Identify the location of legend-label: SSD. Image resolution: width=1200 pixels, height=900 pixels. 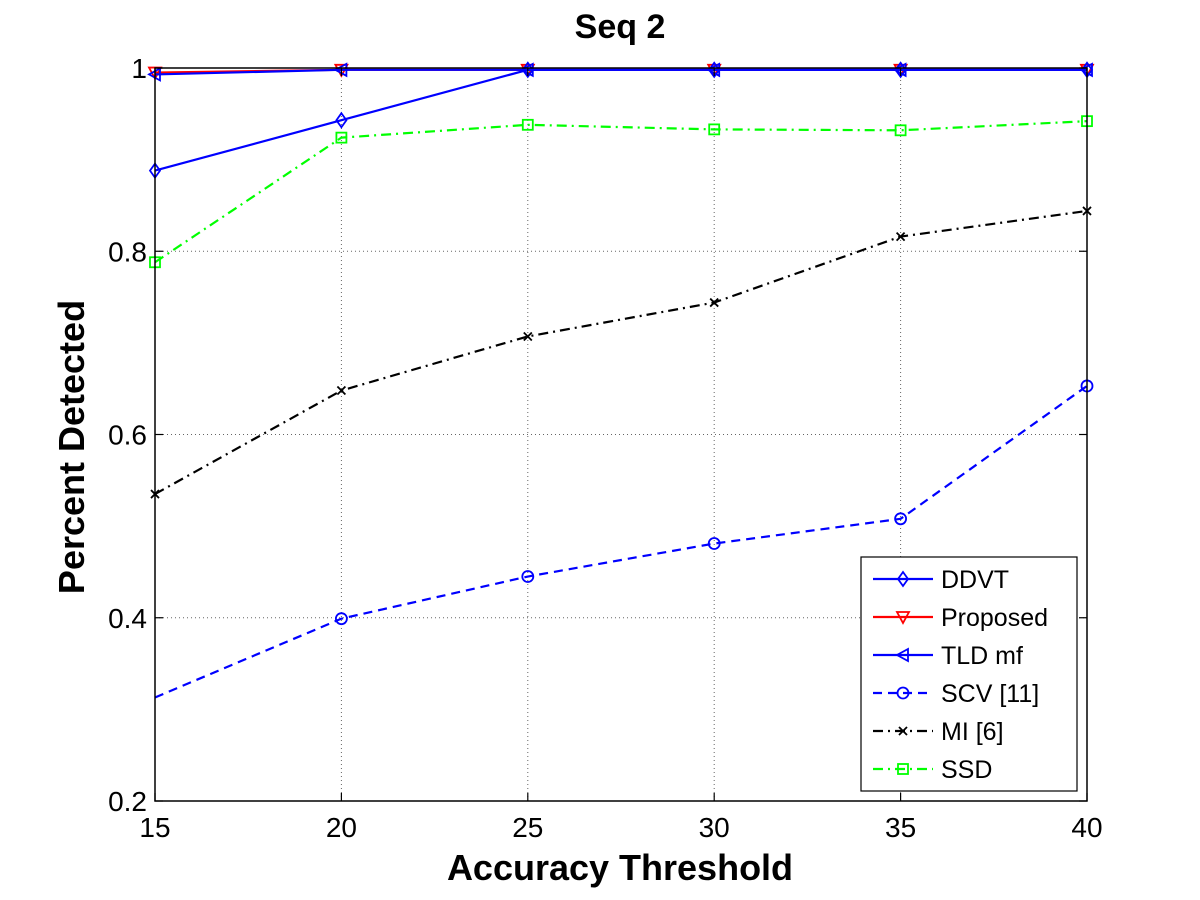
(966, 770).